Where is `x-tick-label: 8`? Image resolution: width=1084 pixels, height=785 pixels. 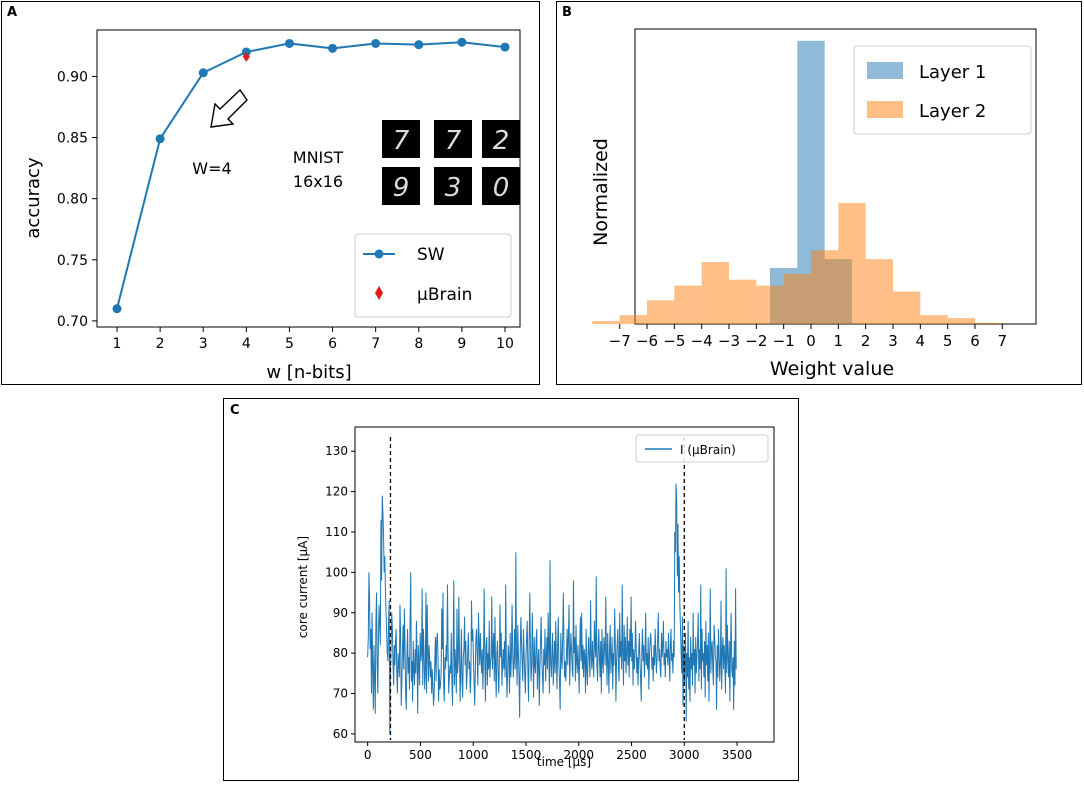 x-tick-label: 8 is located at coordinates (418, 344).